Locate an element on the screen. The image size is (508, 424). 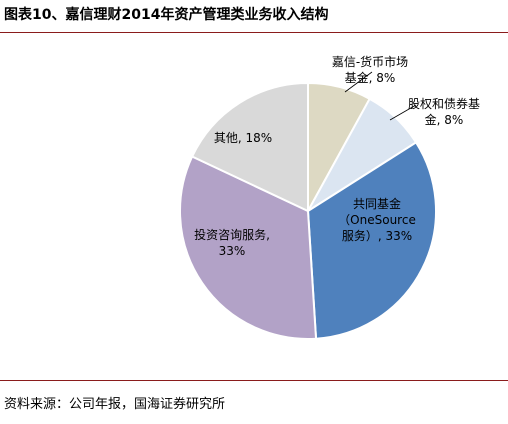
label-leader-lines is located at coordinates (380, 96).